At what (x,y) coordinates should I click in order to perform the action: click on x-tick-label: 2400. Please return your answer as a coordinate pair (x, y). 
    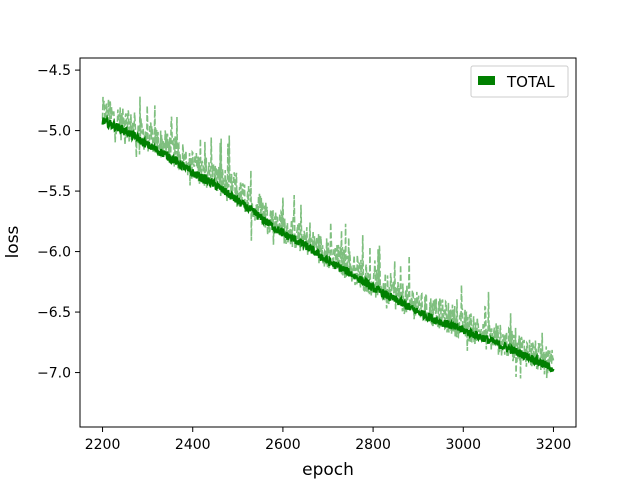
    Looking at the image, I should click on (193, 445).